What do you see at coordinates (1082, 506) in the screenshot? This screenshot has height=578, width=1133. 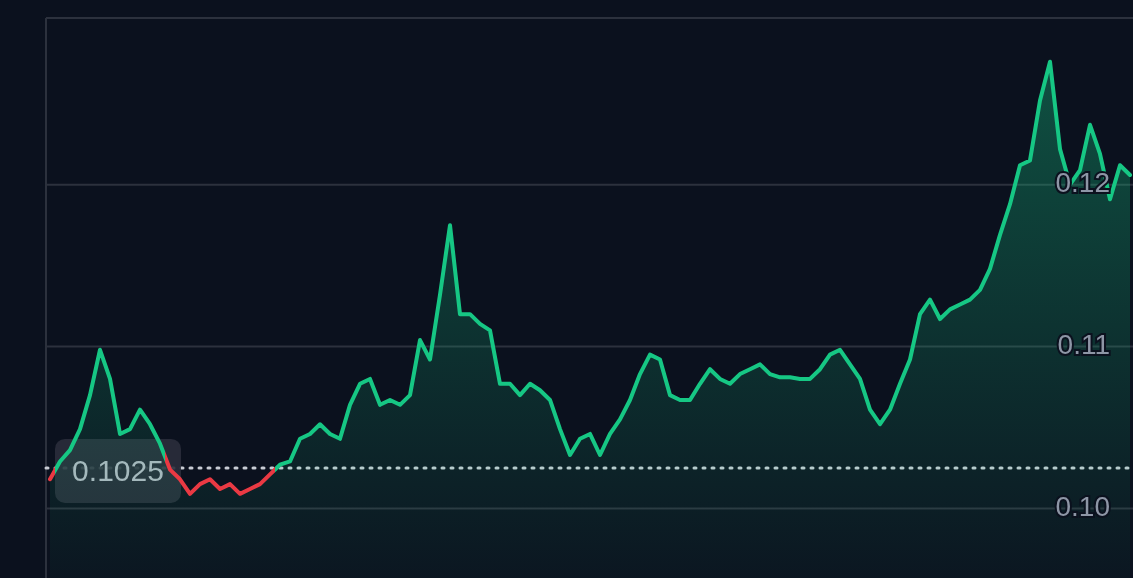 I see `y-tick-label: 0.10` at bounding box center [1082, 506].